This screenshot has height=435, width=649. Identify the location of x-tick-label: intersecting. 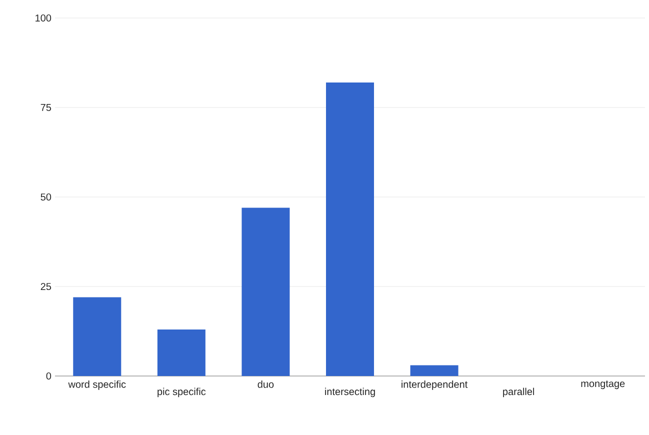
(350, 393).